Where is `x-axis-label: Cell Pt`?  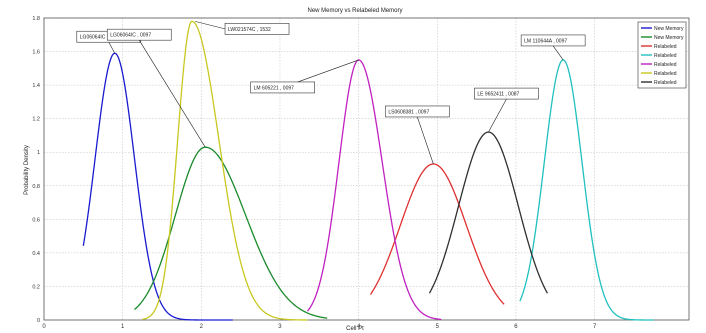
x-axis-label: Cell Pt is located at coordinates (355, 329).